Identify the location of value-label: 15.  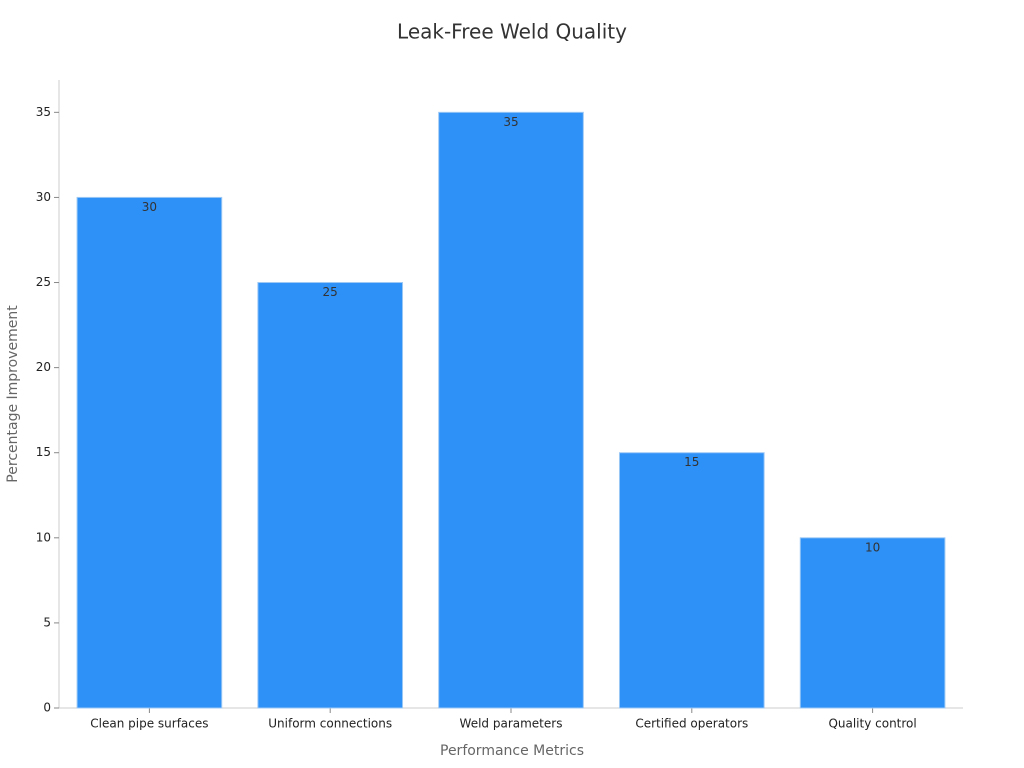
(691, 462).